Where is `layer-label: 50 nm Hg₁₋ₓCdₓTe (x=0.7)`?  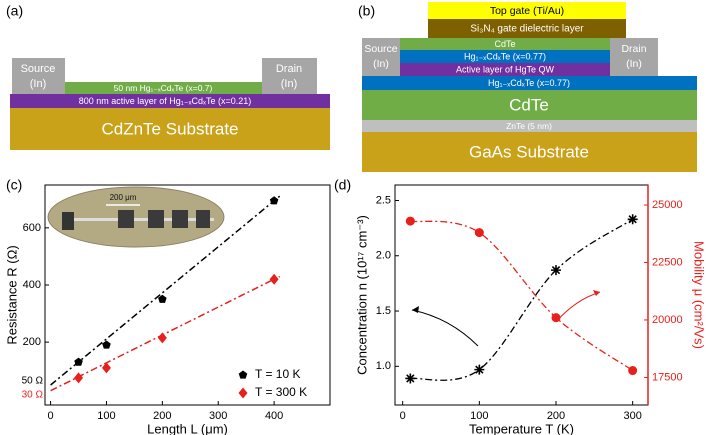
layer-label: 50 nm Hg₁₋ₓCdₓTe (x=0.7) is located at coordinates (163, 88).